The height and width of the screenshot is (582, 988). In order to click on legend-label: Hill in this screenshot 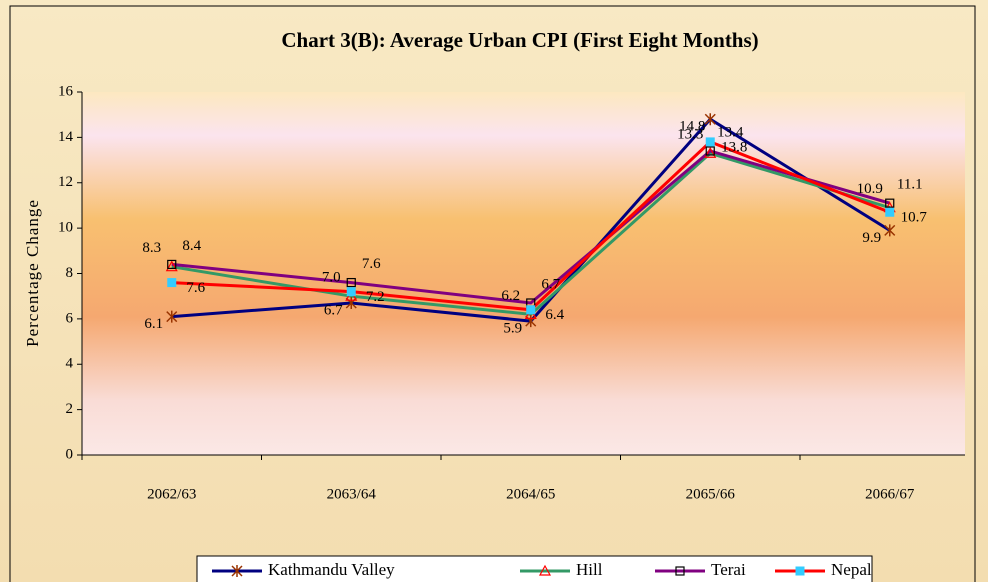, I will do `click(589, 569)`.